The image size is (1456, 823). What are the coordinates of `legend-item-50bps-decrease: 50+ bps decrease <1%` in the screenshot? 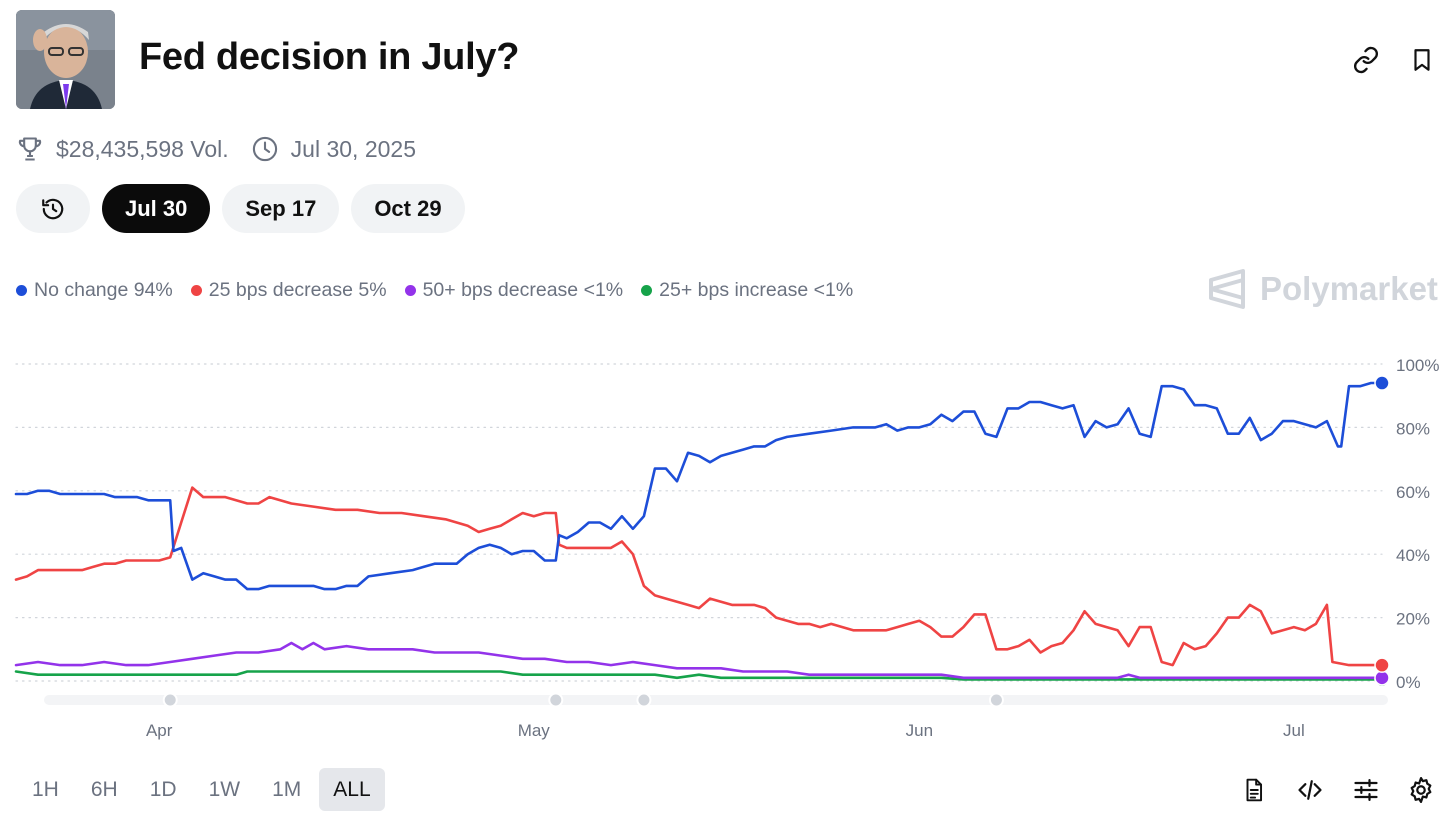 It's located at (514, 290).